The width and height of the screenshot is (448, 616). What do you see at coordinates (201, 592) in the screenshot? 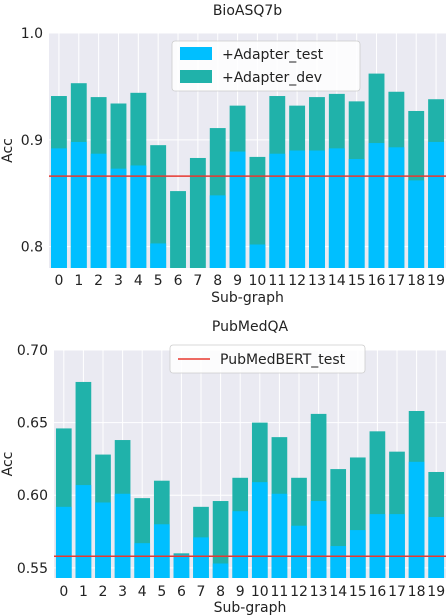
I see `chart2-xtick-label: 7` at bounding box center [201, 592].